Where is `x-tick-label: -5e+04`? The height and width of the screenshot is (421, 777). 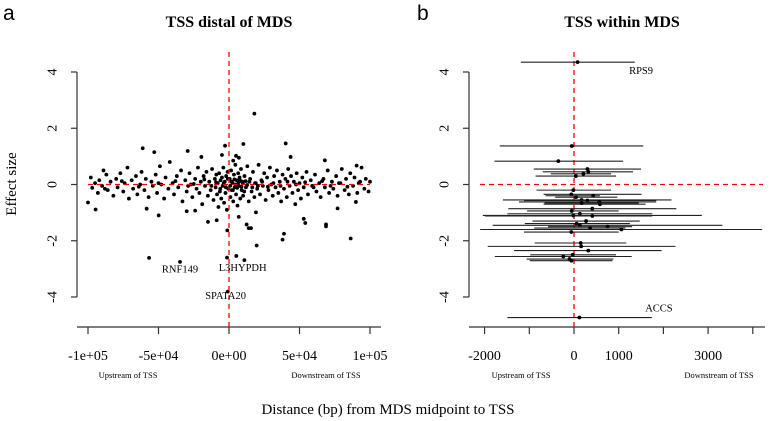 x-tick-label: -5e+04 is located at coordinates (159, 356).